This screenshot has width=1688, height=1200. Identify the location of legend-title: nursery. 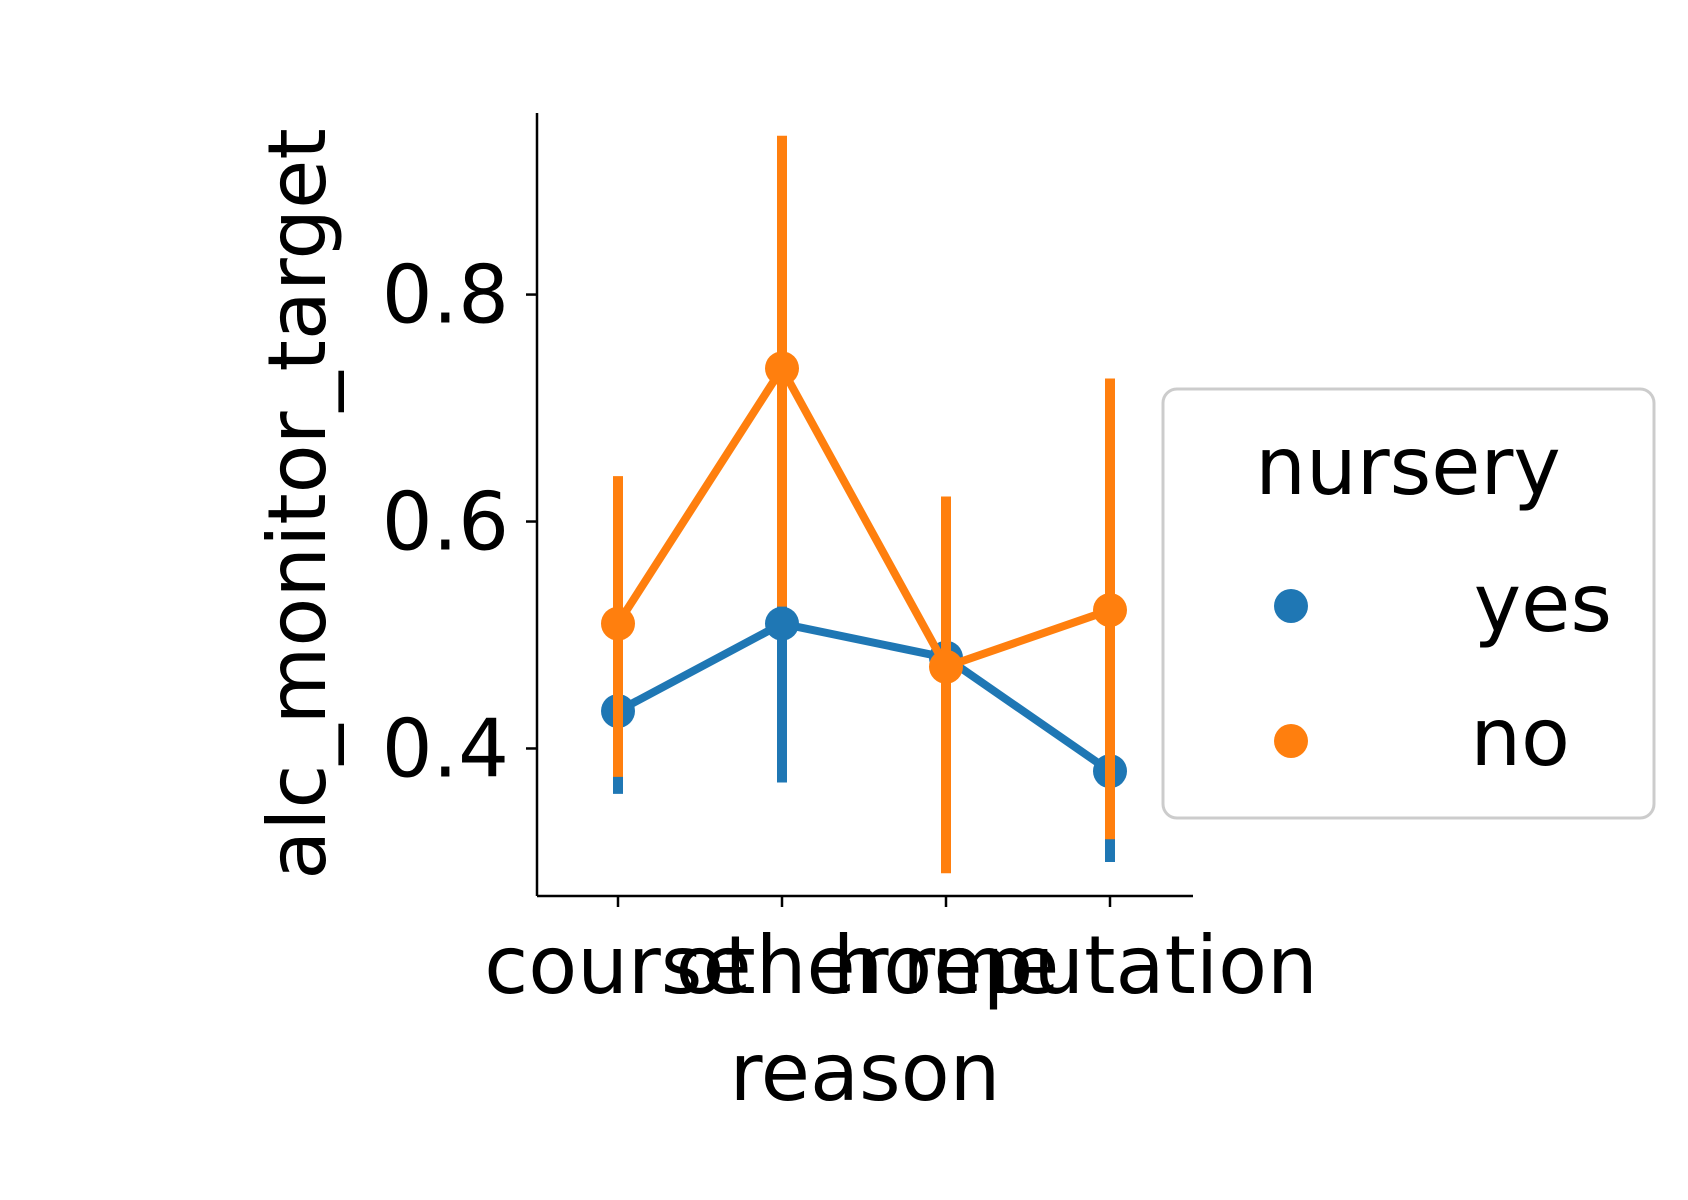
(1407, 466).